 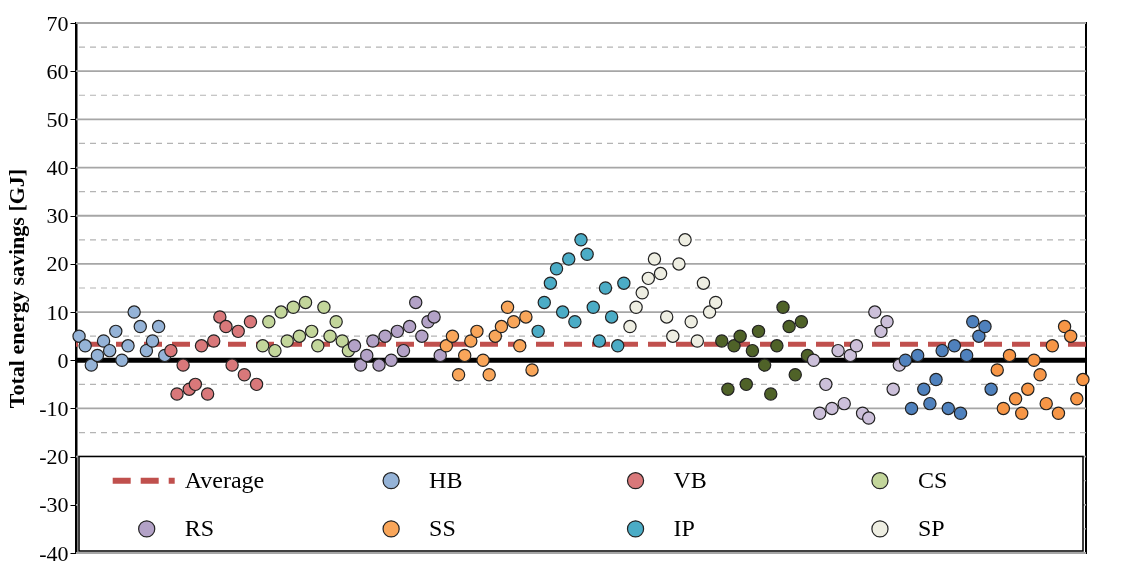 I want to click on y-tick-label: -40, so click(x=54, y=552).